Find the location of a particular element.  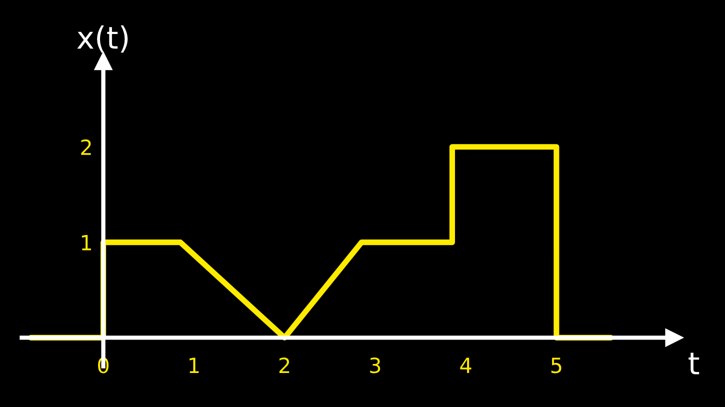

y-axis-title: x(t) is located at coordinates (102, 39).